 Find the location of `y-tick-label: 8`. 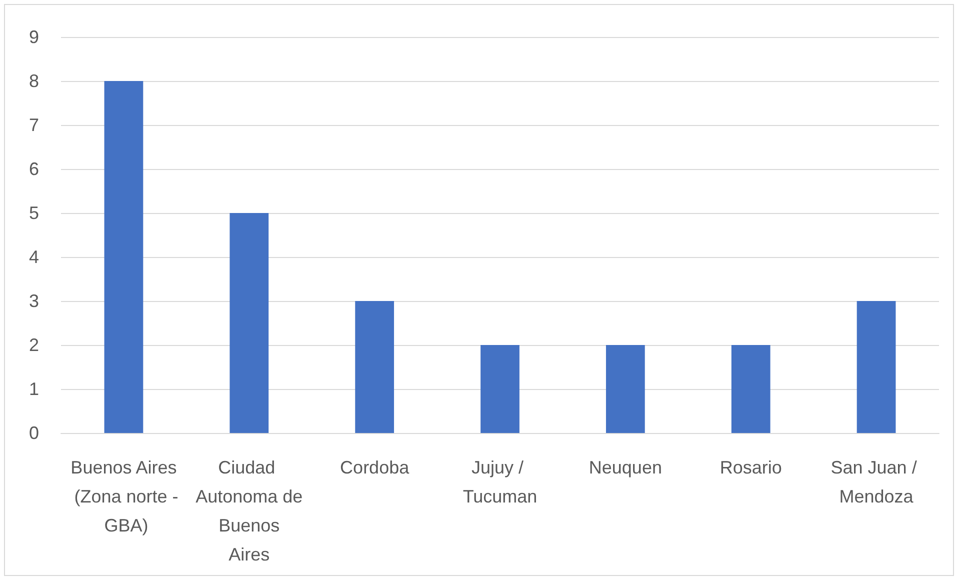

y-tick-label: 8 is located at coordinates (33, 81).